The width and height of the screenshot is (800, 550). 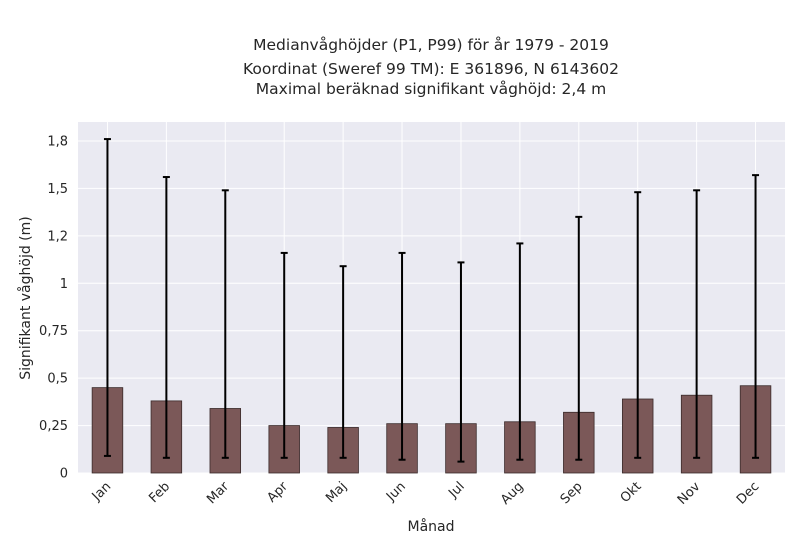 What do you see at coordinates (64, 284) in the screenshot?
I see `y-tick-label: 1` at bounding box center [64, 284].